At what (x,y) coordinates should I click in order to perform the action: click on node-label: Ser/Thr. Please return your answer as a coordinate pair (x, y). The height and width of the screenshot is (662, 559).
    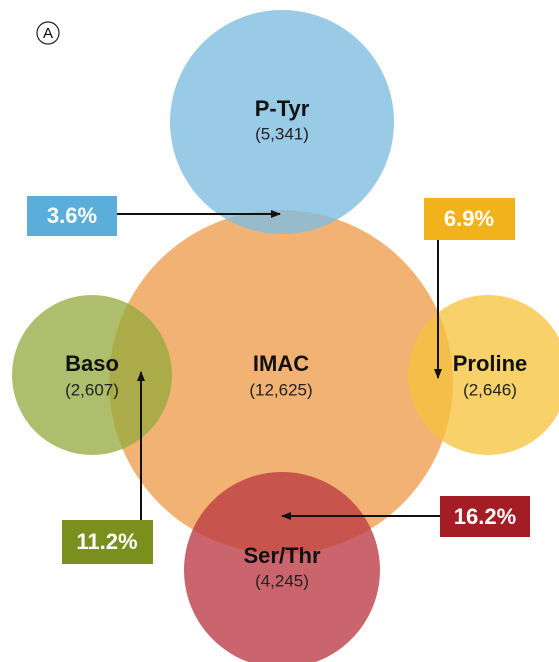
    Looking at the image, I should click on (281, 555).